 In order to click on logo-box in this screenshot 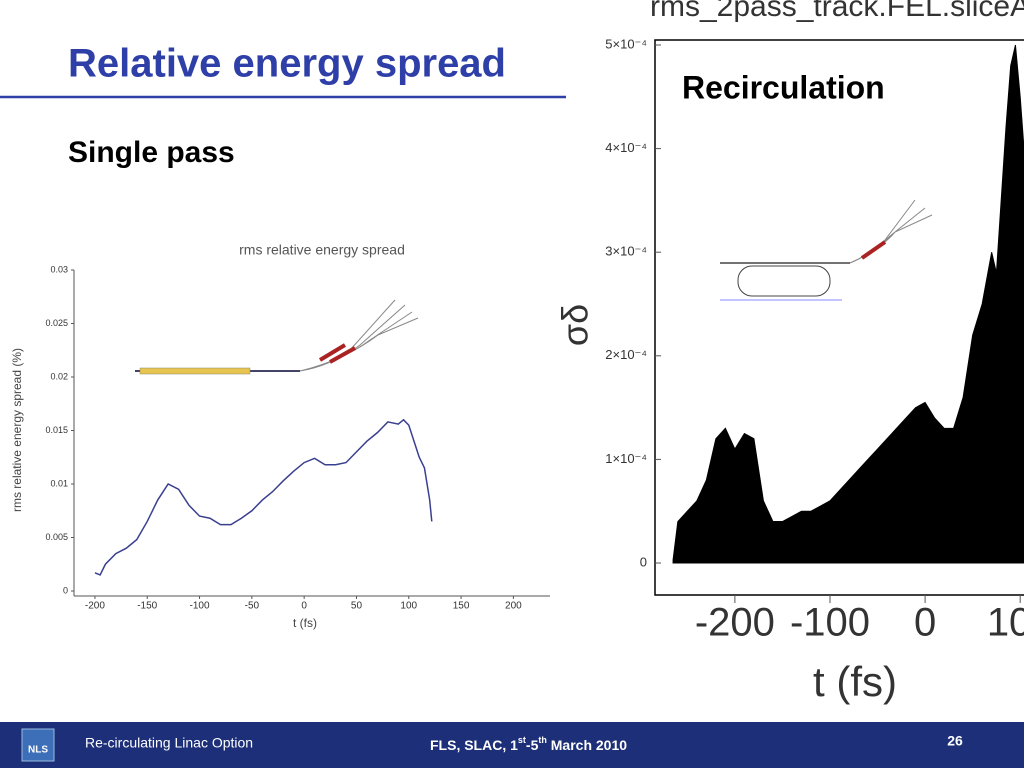, I will do `click(38, 745)`.